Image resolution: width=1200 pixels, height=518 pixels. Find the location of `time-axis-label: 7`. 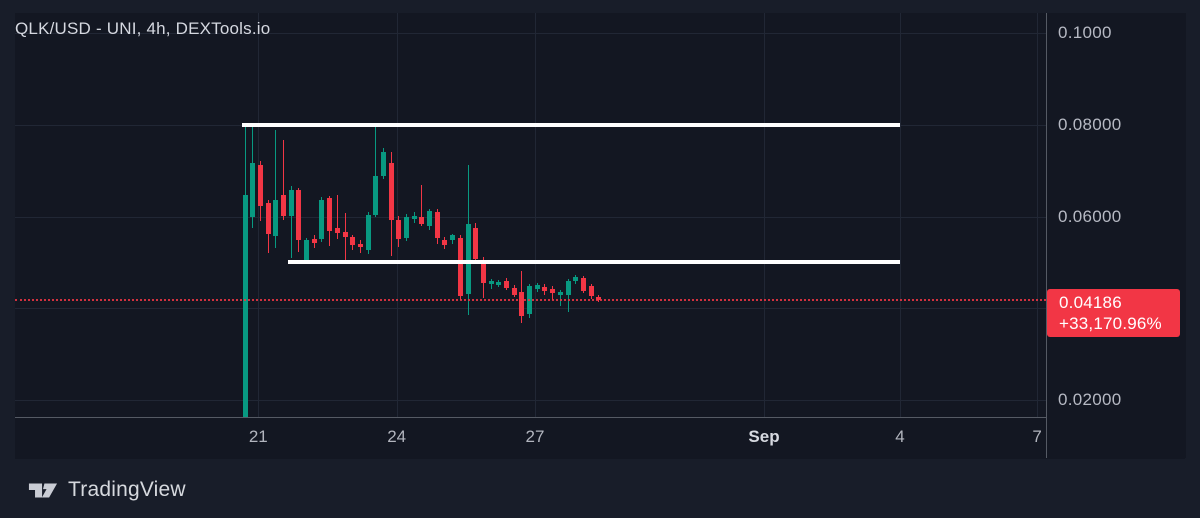

time-axis-label: 7 is located at coordinates (1037, 436).